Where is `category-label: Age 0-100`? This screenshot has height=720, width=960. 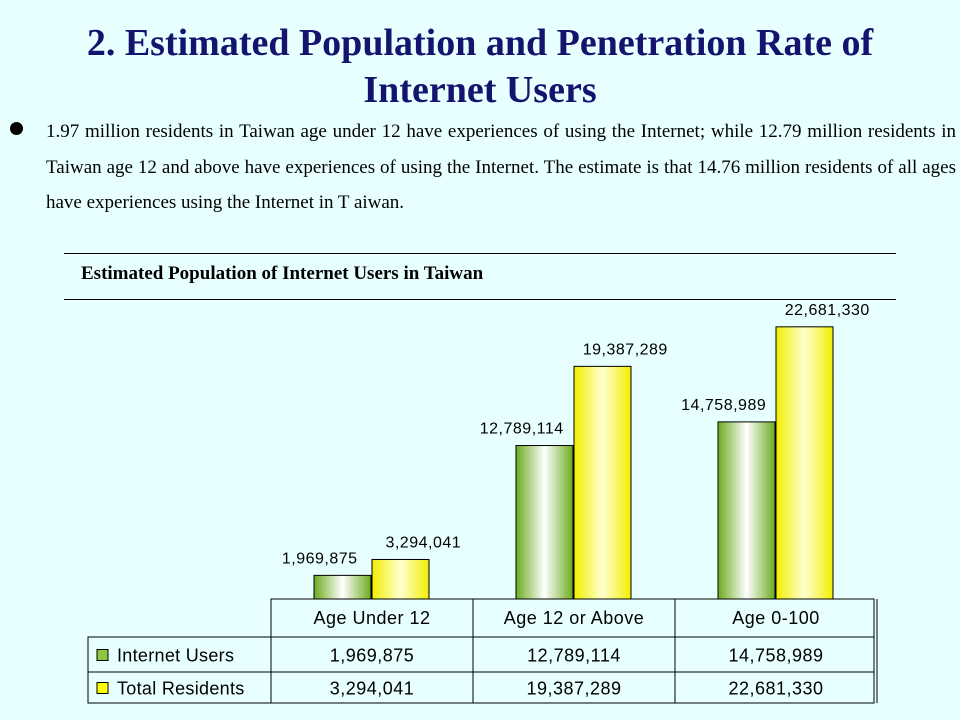
category-label: Age 0-100 is located at coordinates (776, 618).